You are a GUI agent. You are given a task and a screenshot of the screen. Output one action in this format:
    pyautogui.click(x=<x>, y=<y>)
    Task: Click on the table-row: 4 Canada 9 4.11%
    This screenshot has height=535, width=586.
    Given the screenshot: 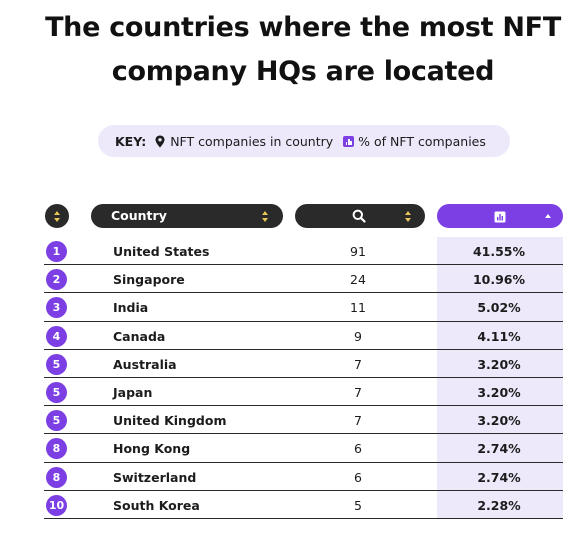 What is the action you would take?
    pyautogui.click(x=303, y=336)
    